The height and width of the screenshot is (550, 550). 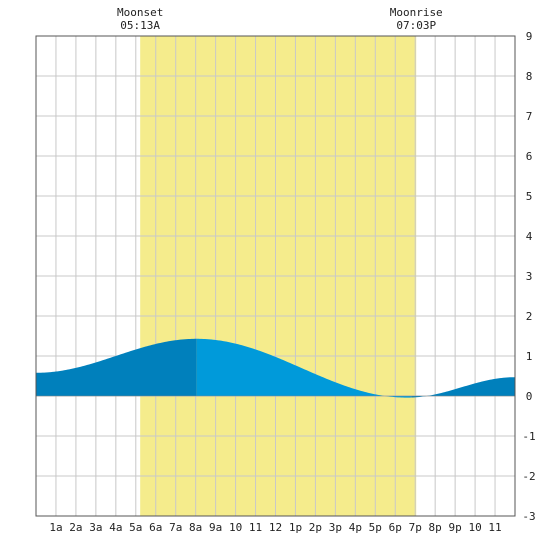 What do you see at coordinates (155, 527) in the screenshot?
I see `x-tick-label: 6a` at bounding box center [155, 527].